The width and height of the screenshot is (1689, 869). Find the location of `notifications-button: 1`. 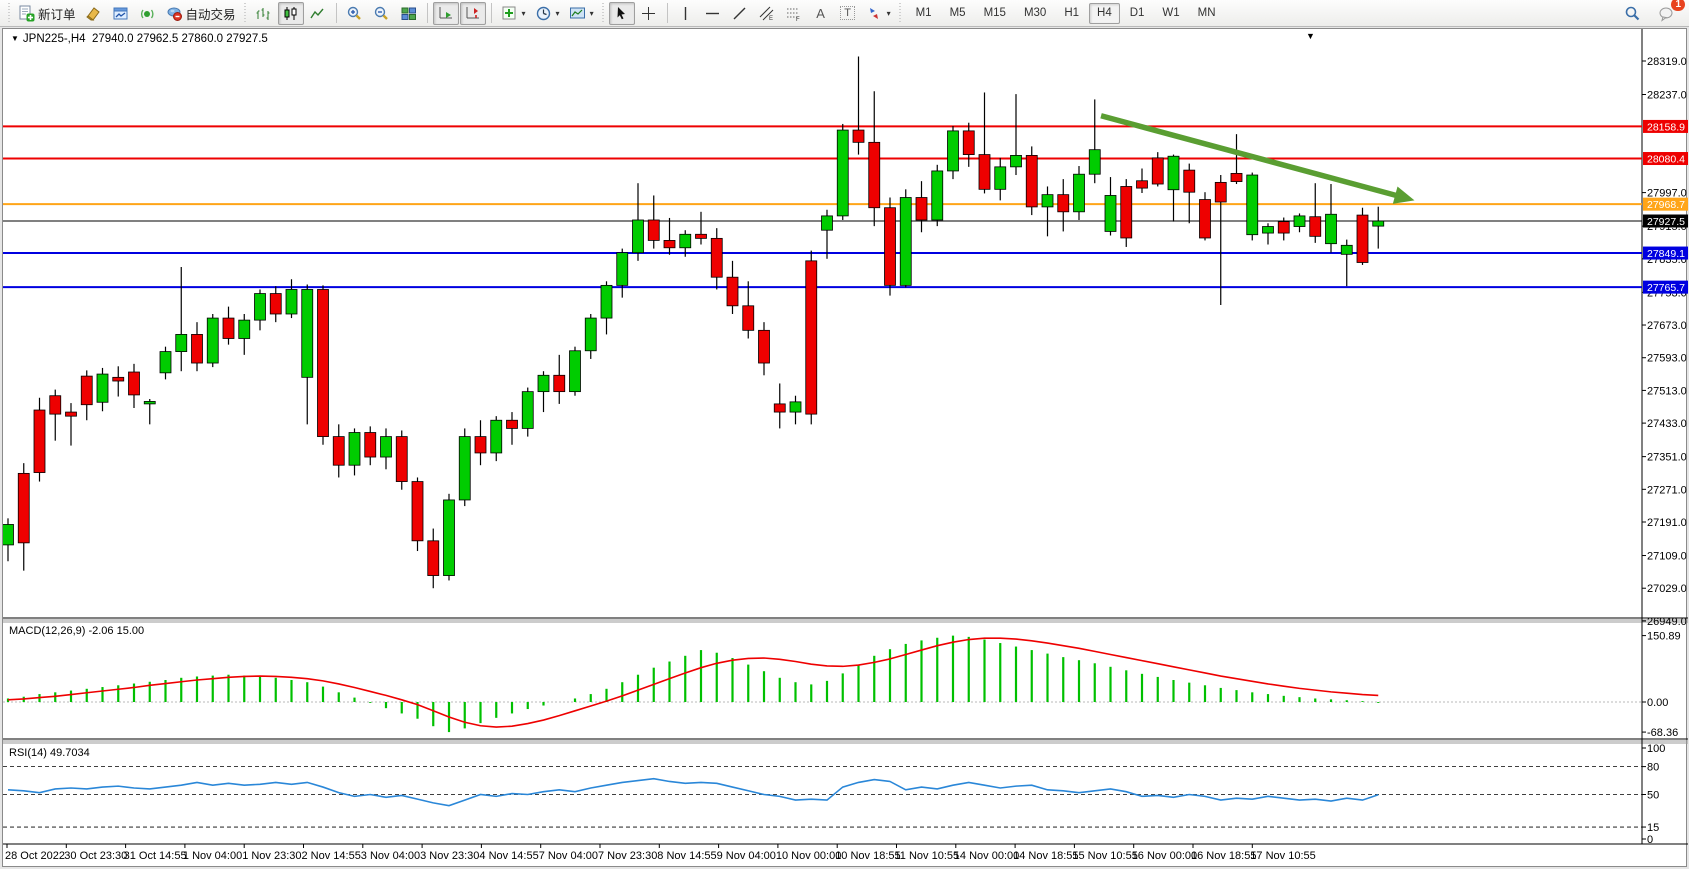

notifications-button: 1 is located at coordinates (1669, 12).